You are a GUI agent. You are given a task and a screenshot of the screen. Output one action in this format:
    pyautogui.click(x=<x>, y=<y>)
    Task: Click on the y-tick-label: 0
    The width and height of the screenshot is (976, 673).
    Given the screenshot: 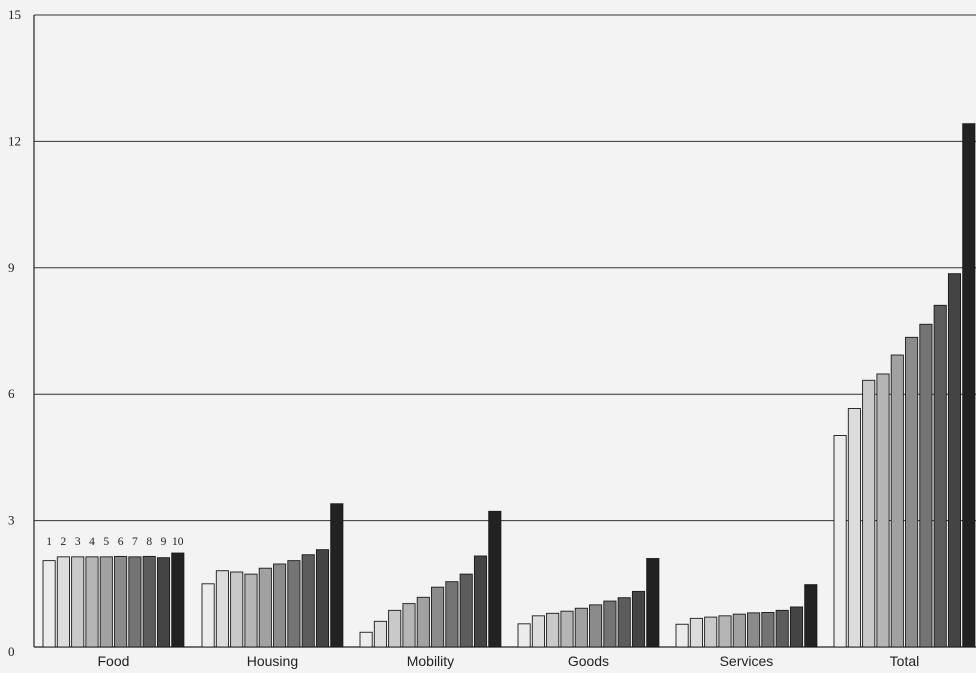 What is the action you would take?
    pyautogui.click(x=11, y=651)
    